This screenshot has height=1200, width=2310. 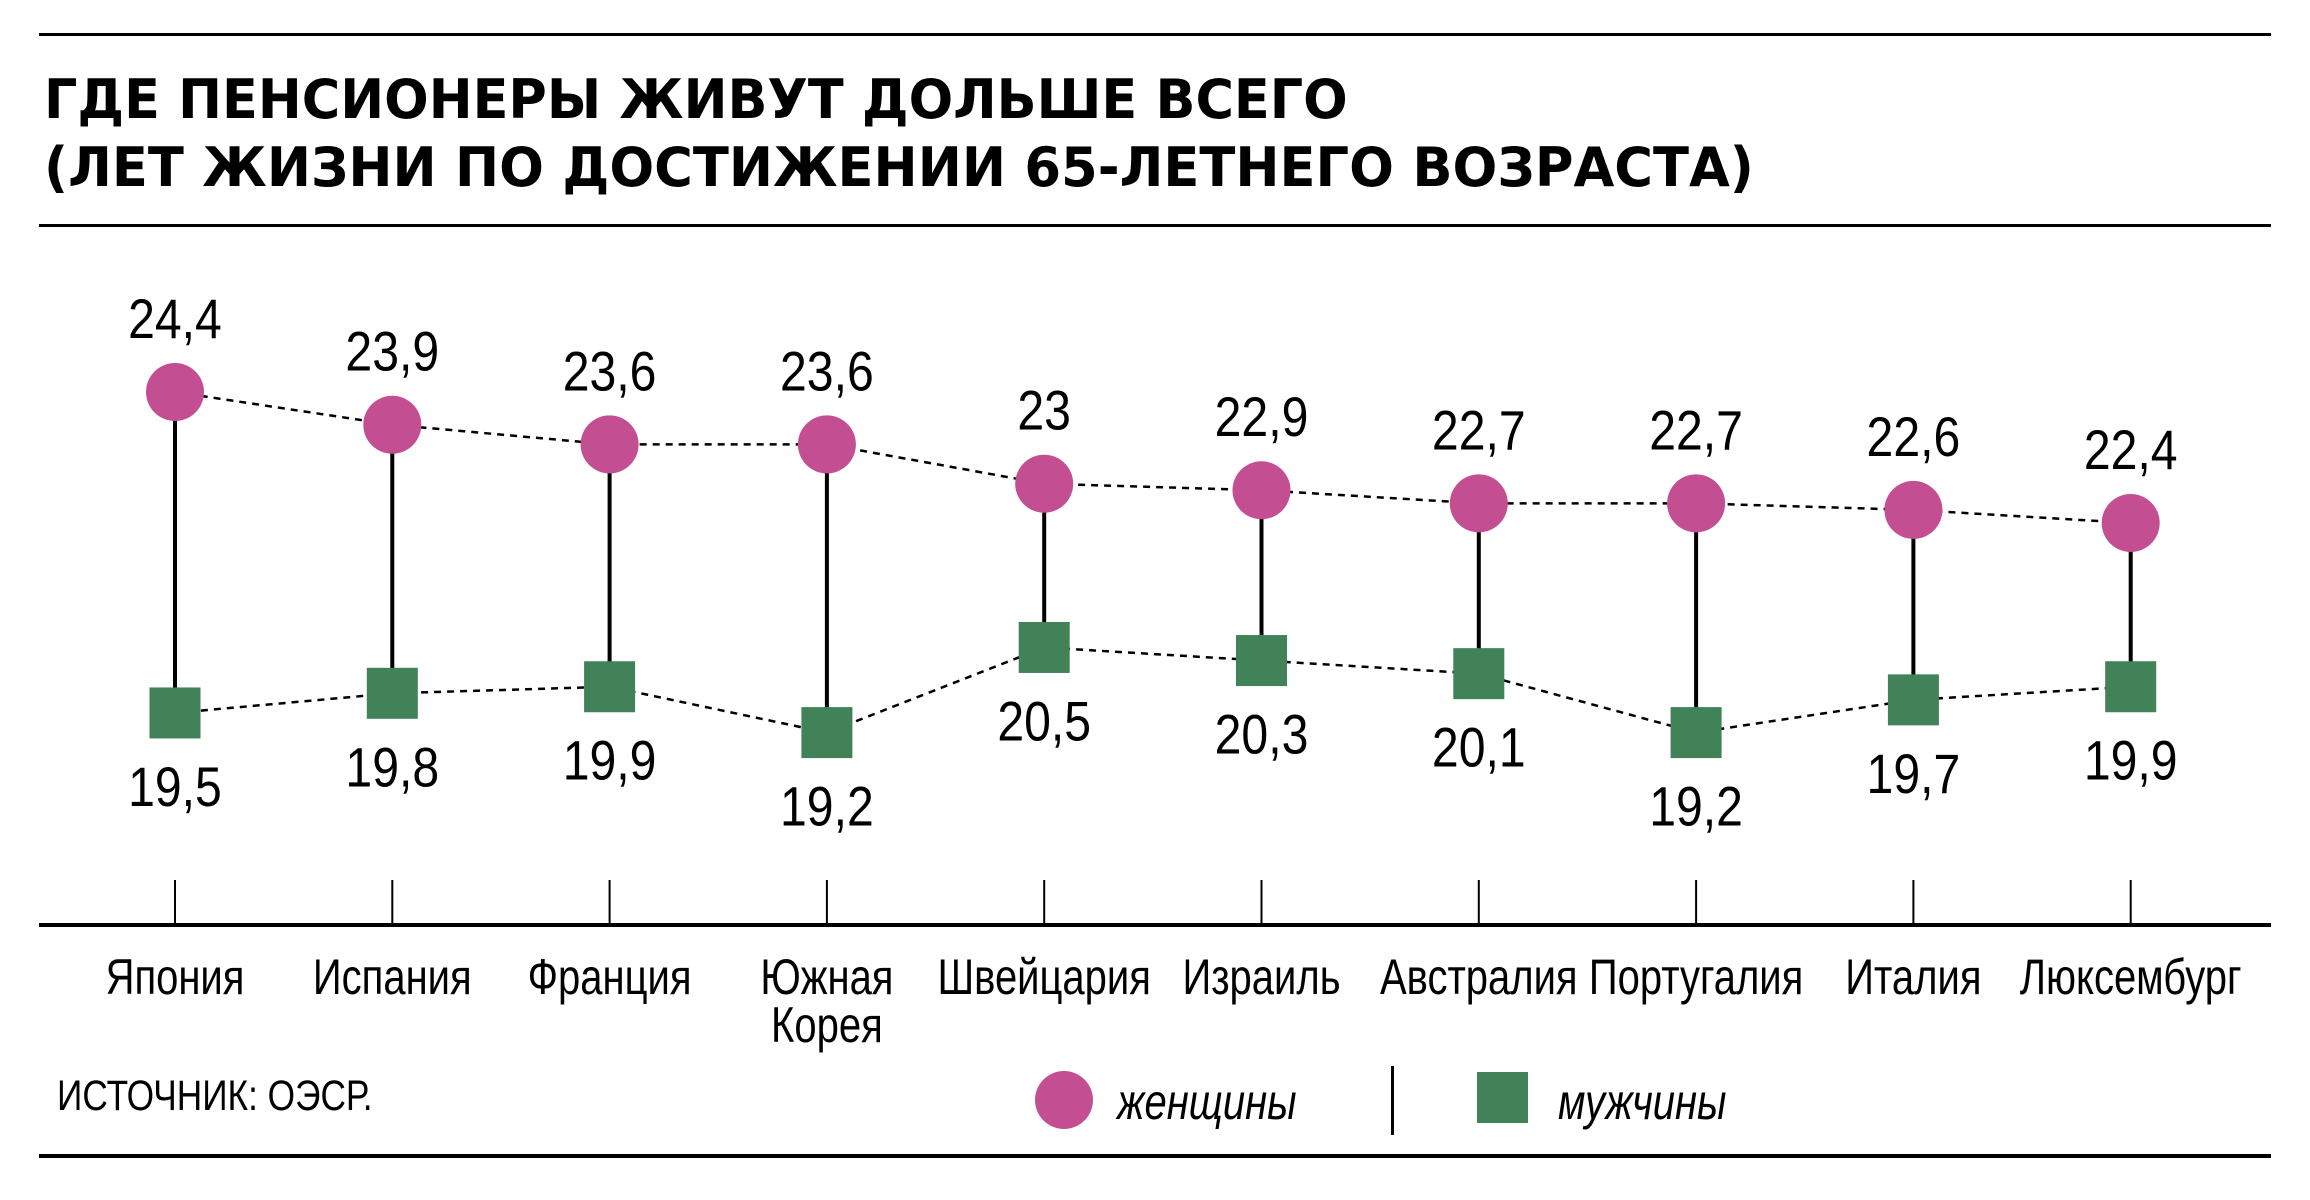 What do you see at coordinates (1914, 438) in the screenshot?
I see `women-value-label: 22,6` at bounding box center [1914, 438].